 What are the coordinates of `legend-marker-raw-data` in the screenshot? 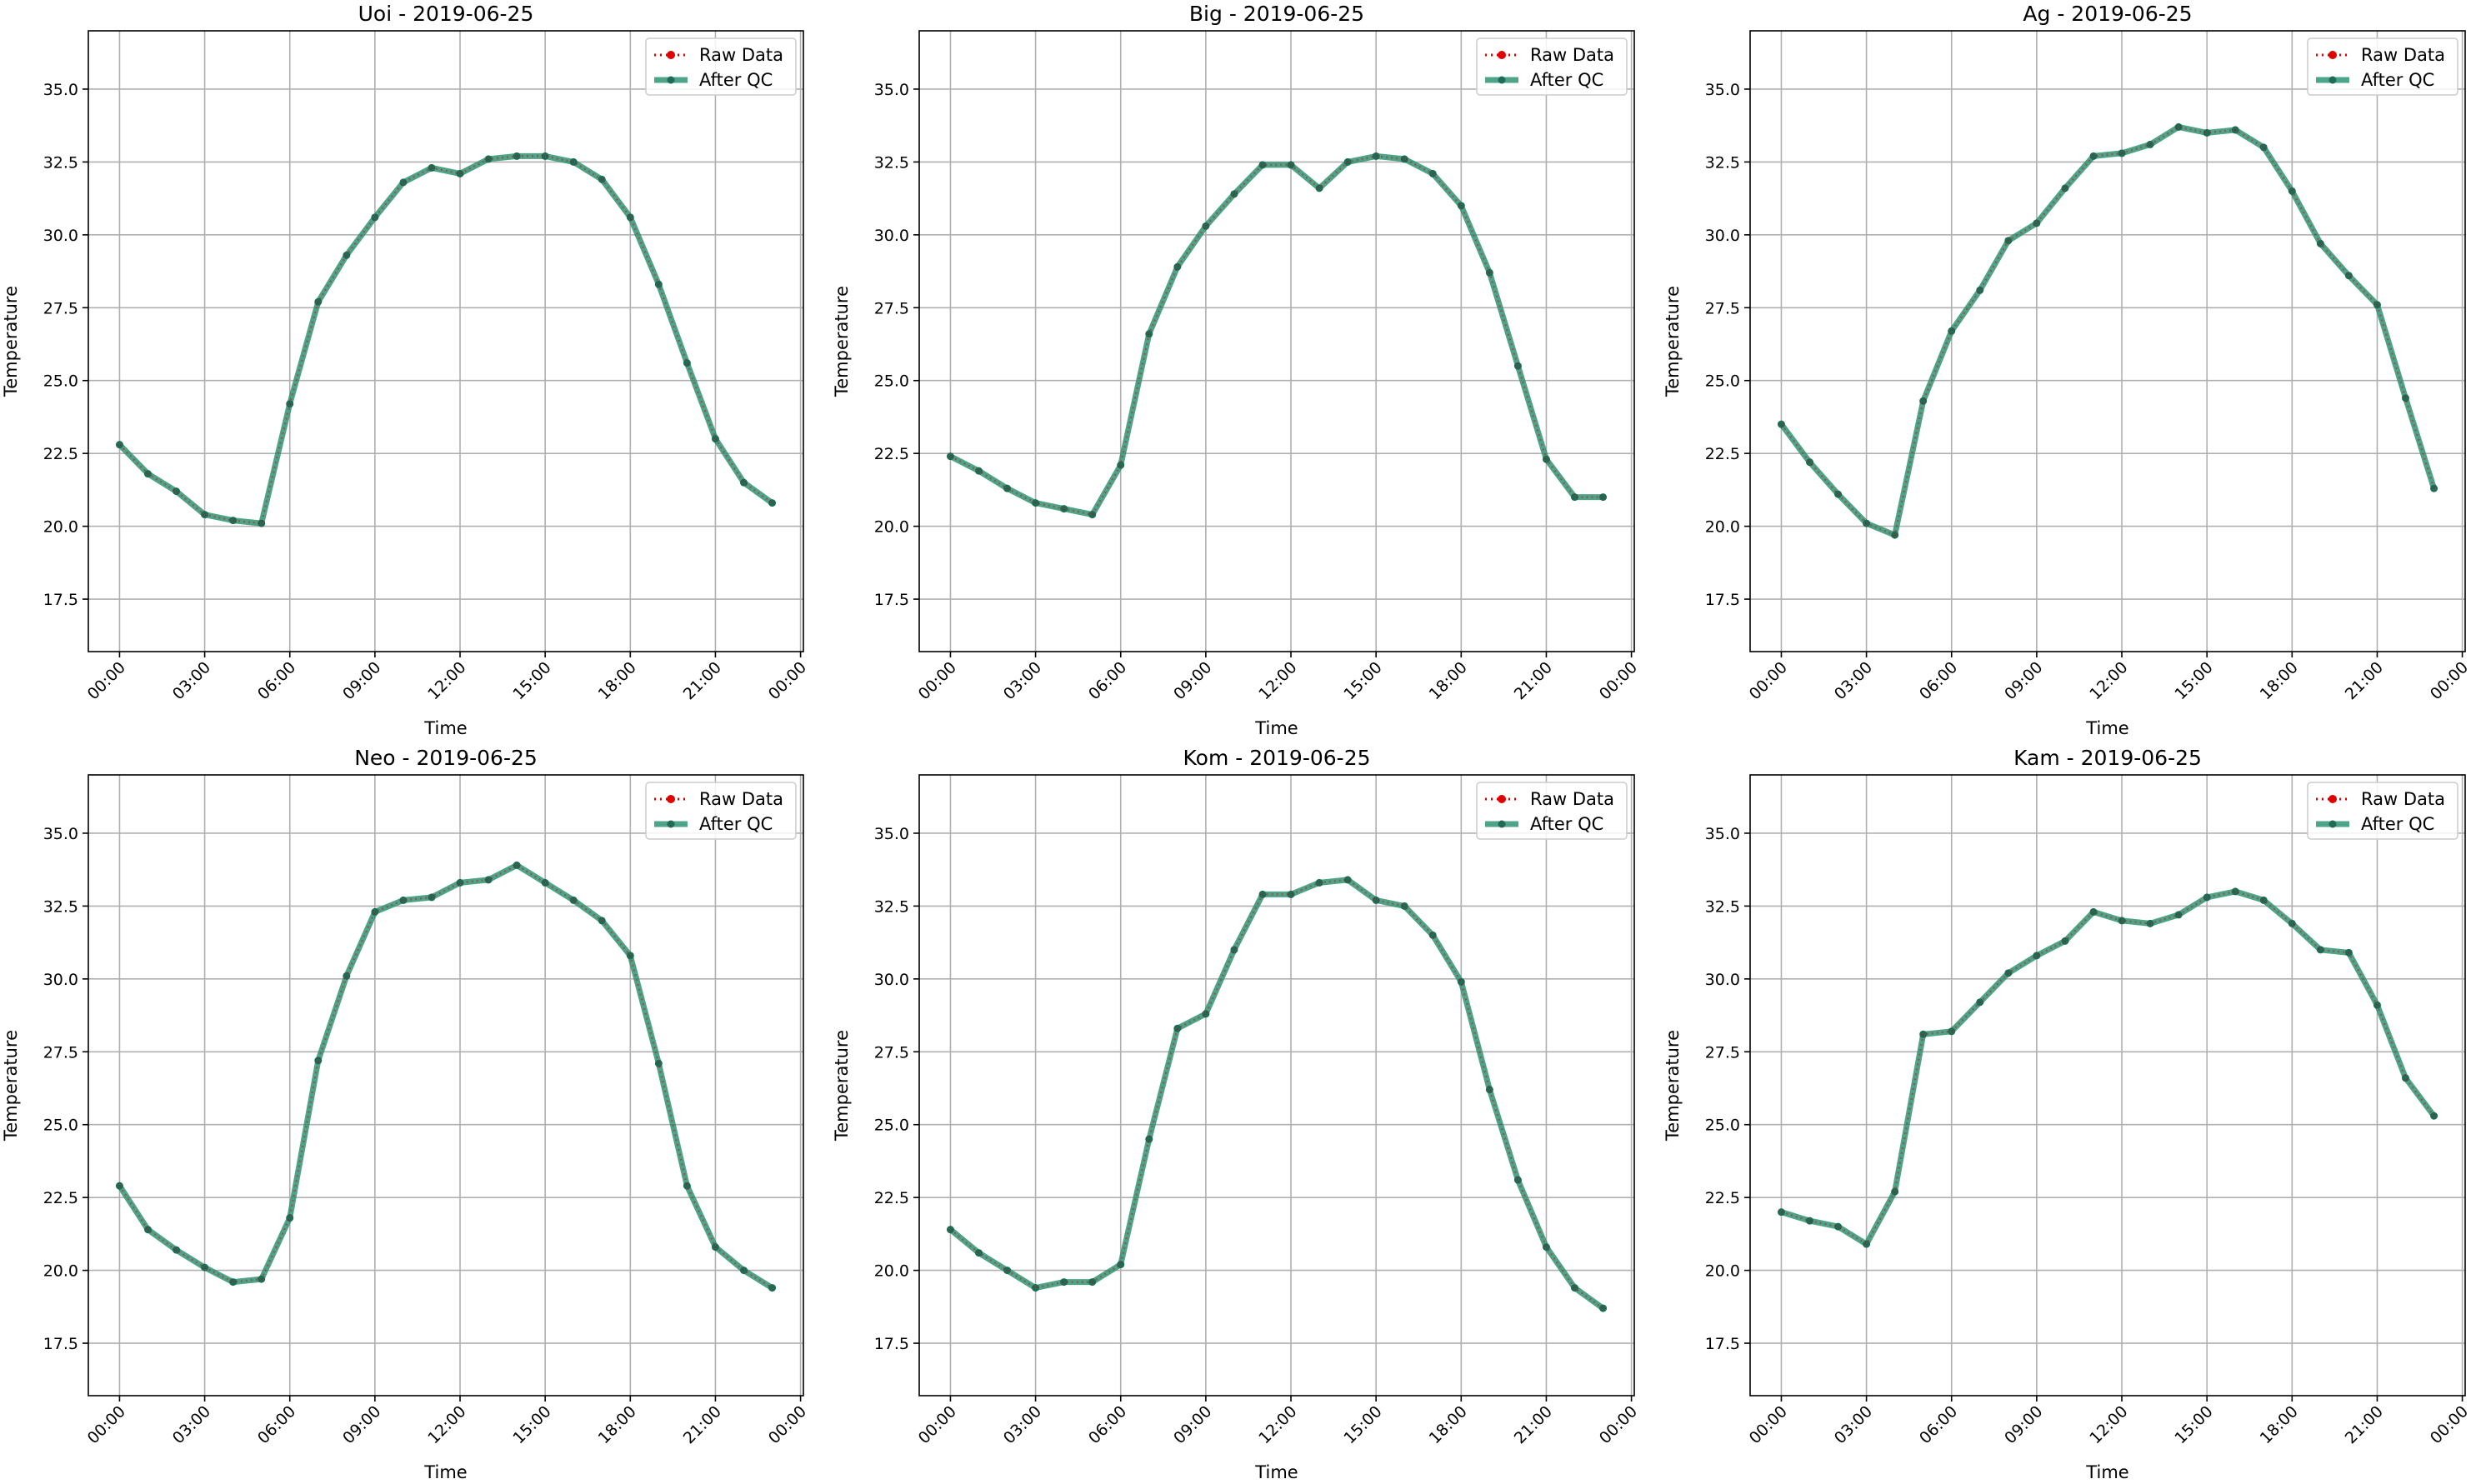 It's located at (1502, 799).